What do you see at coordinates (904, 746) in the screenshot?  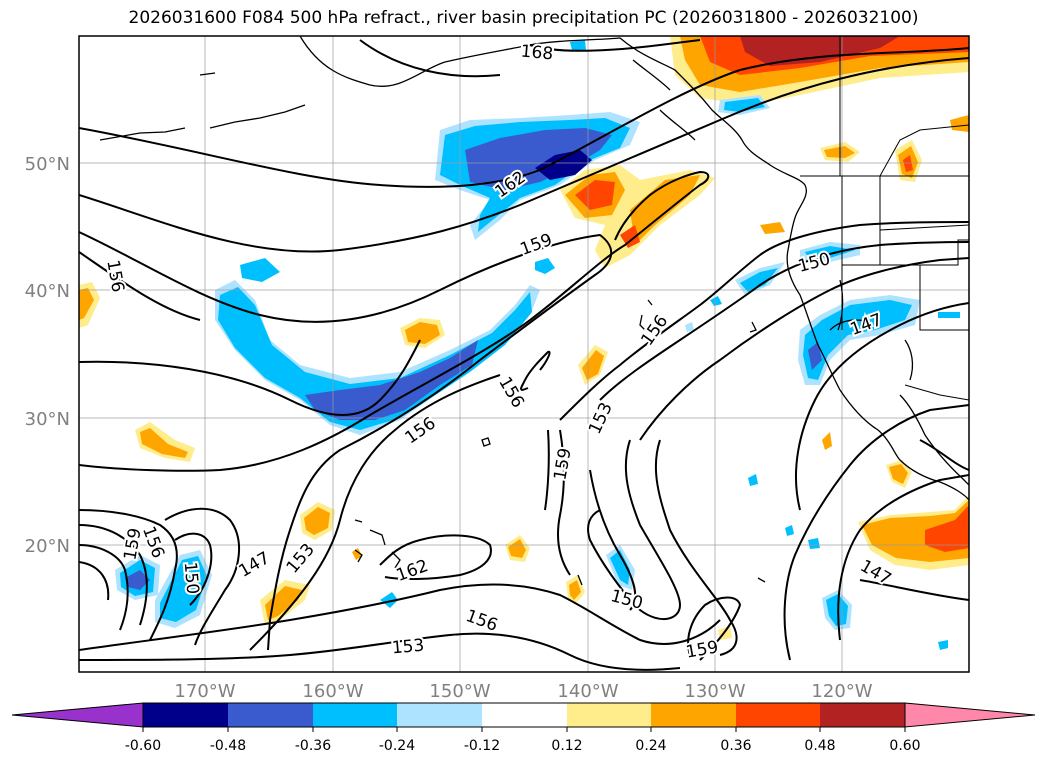 I see `colorbar-tick-label: 0.60` at bounding box center [904, 746].